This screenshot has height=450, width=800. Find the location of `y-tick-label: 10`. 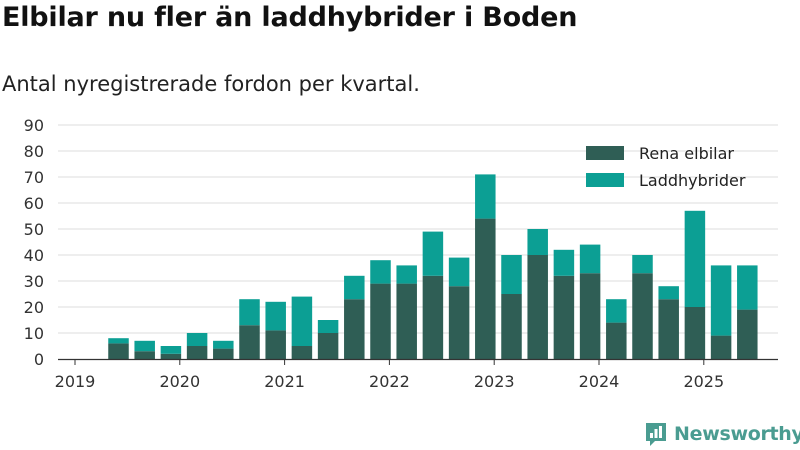

y-tick-label: 10 is located at coordinates (34, 333).